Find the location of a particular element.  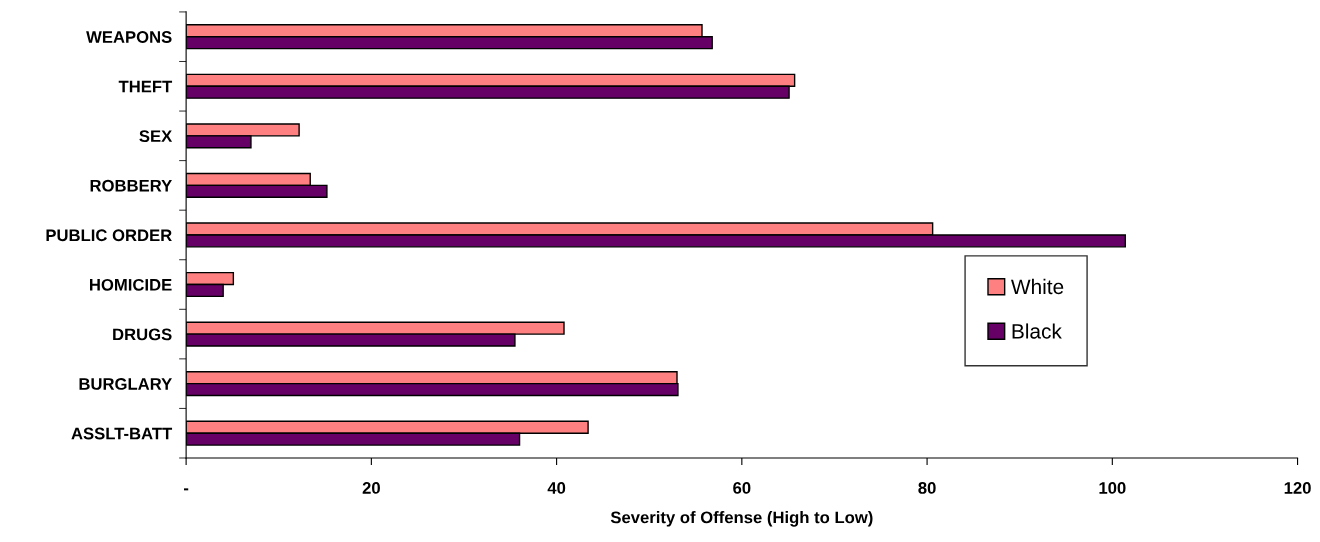

y-tick-label: WEAPONS is located at coordinates (129, 37).